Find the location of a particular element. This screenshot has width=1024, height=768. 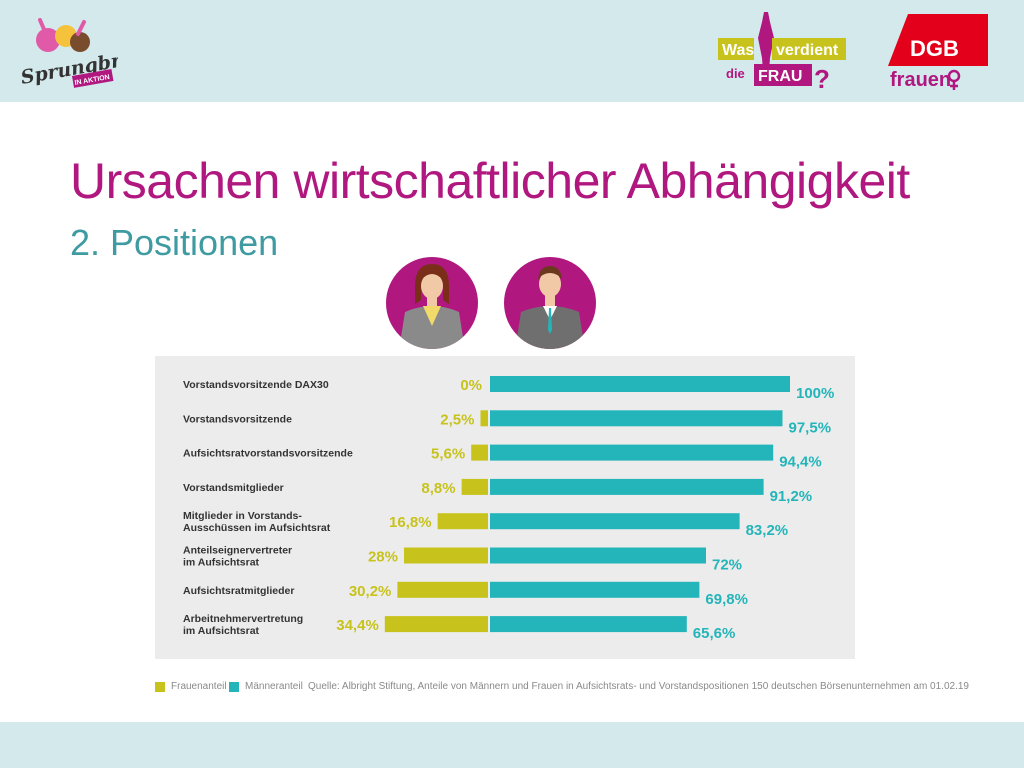

slide-subtitle: 2. Positionen is located at coordinates (174, 242).